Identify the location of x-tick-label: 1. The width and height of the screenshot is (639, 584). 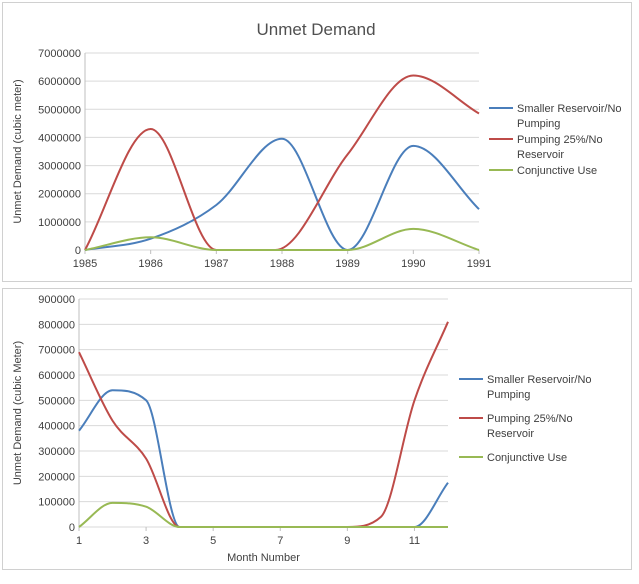
(79, 541).